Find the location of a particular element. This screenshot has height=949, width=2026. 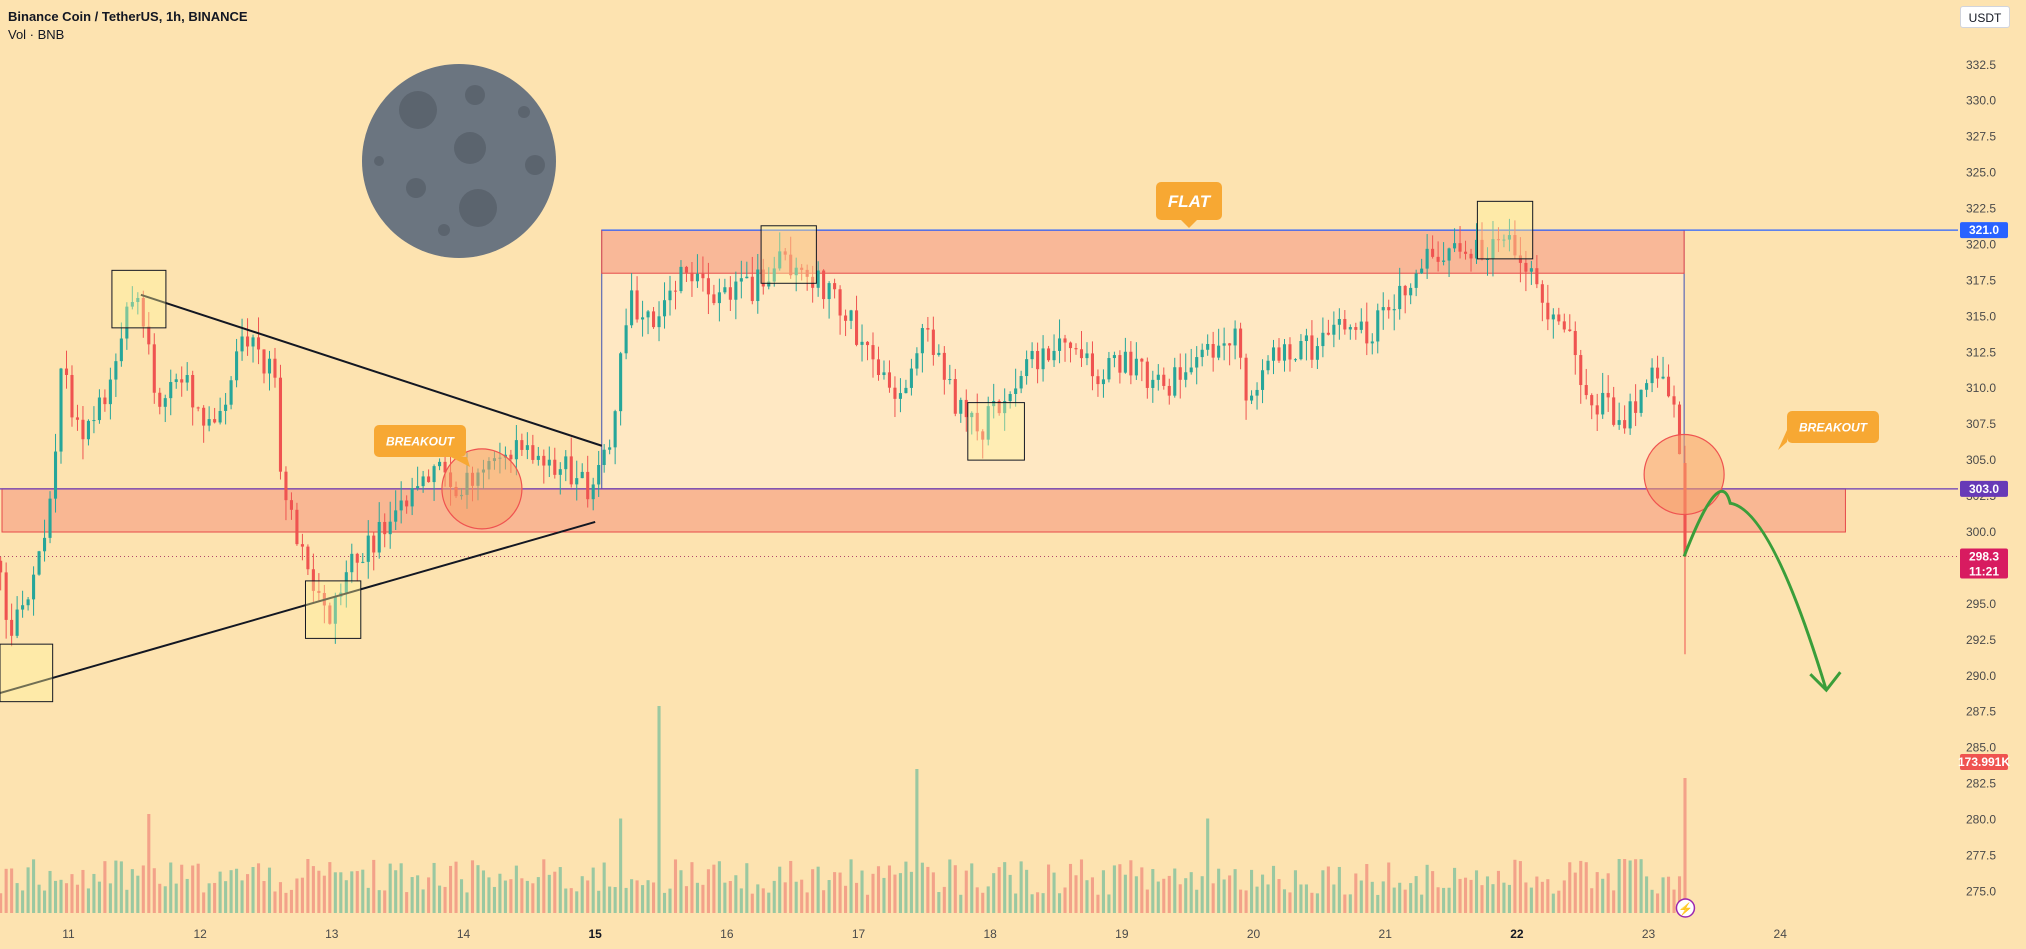

y-tick-label: 312.5 is located at coordinates (1981, 352).